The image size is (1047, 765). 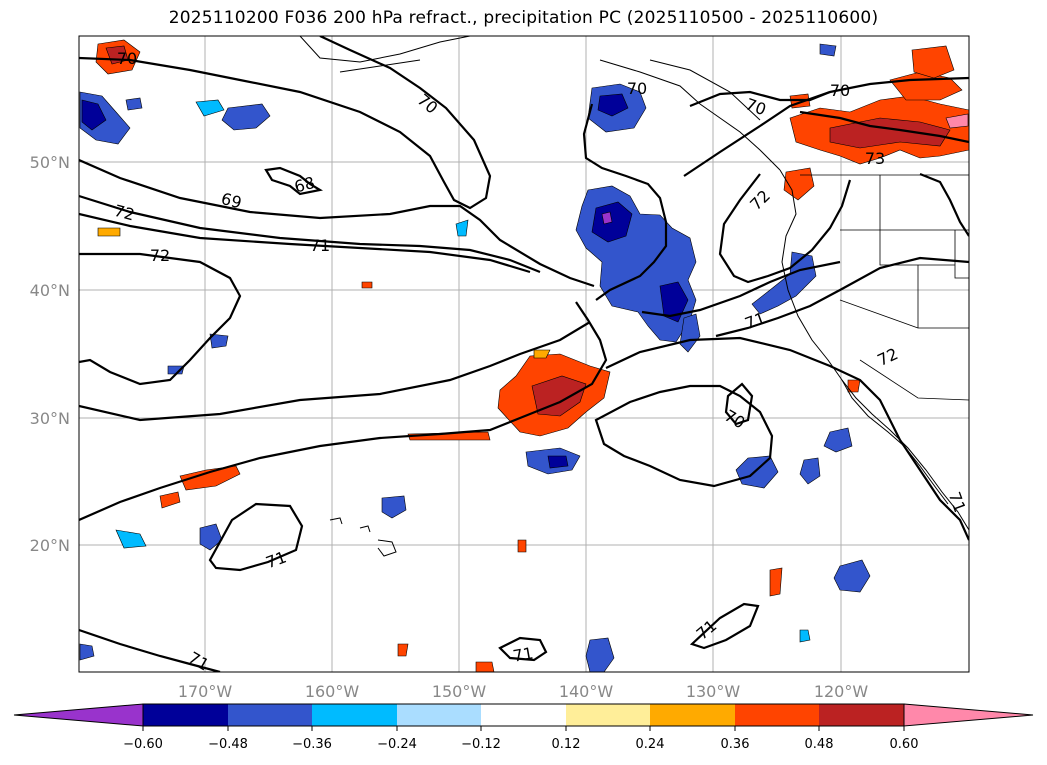 What do you see at coordinates (810, 471) in the screenshot?
I see `precip-blob-east2` at bounding box center [810, 471].